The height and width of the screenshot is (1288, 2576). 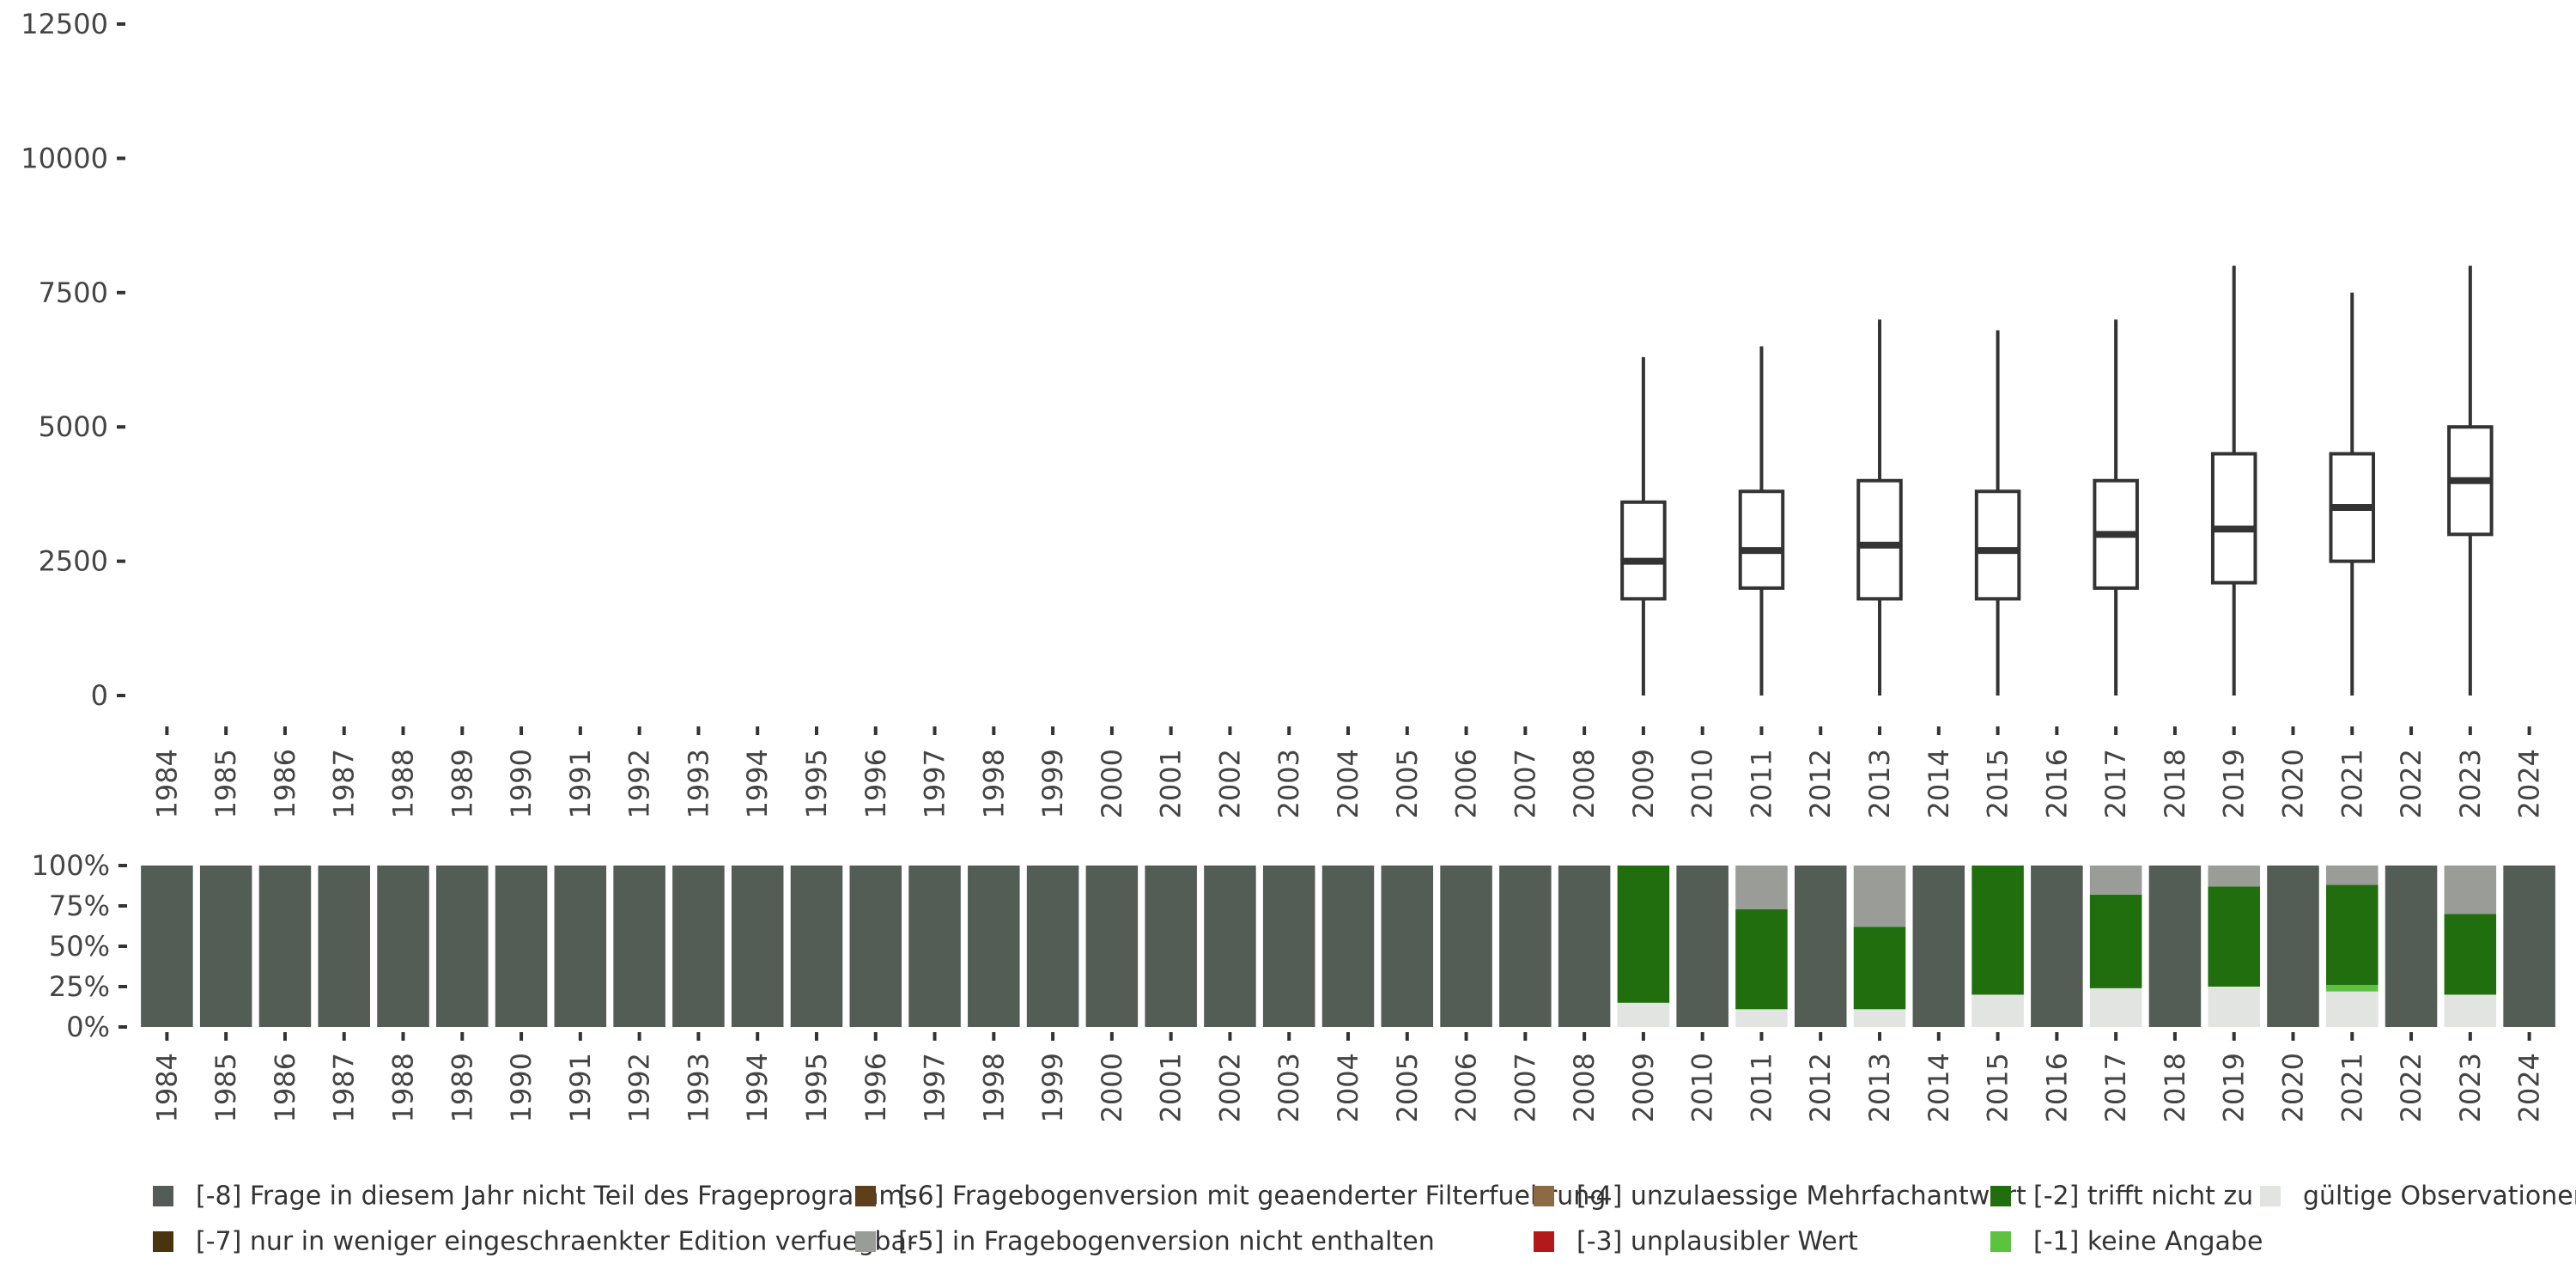 What do you see at coordinates (876, 1087) in the screenshot?
I see `bar-x-tick-label: 1996` at bounding box center [876, 1087].